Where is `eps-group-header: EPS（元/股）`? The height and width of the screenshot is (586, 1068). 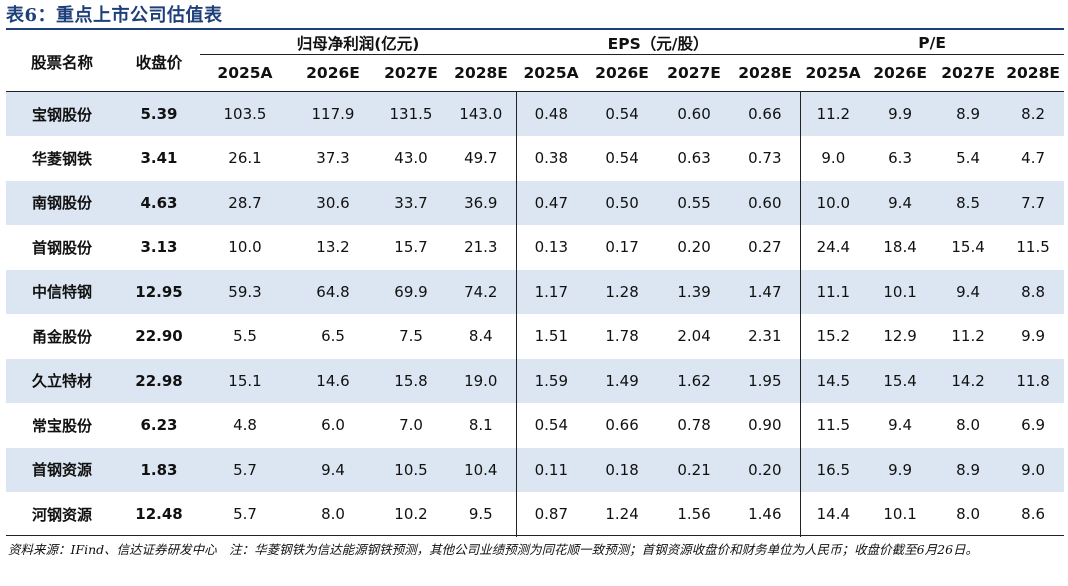 eps-group-header: EPS（元/股） is located at coordinates (658, 43).